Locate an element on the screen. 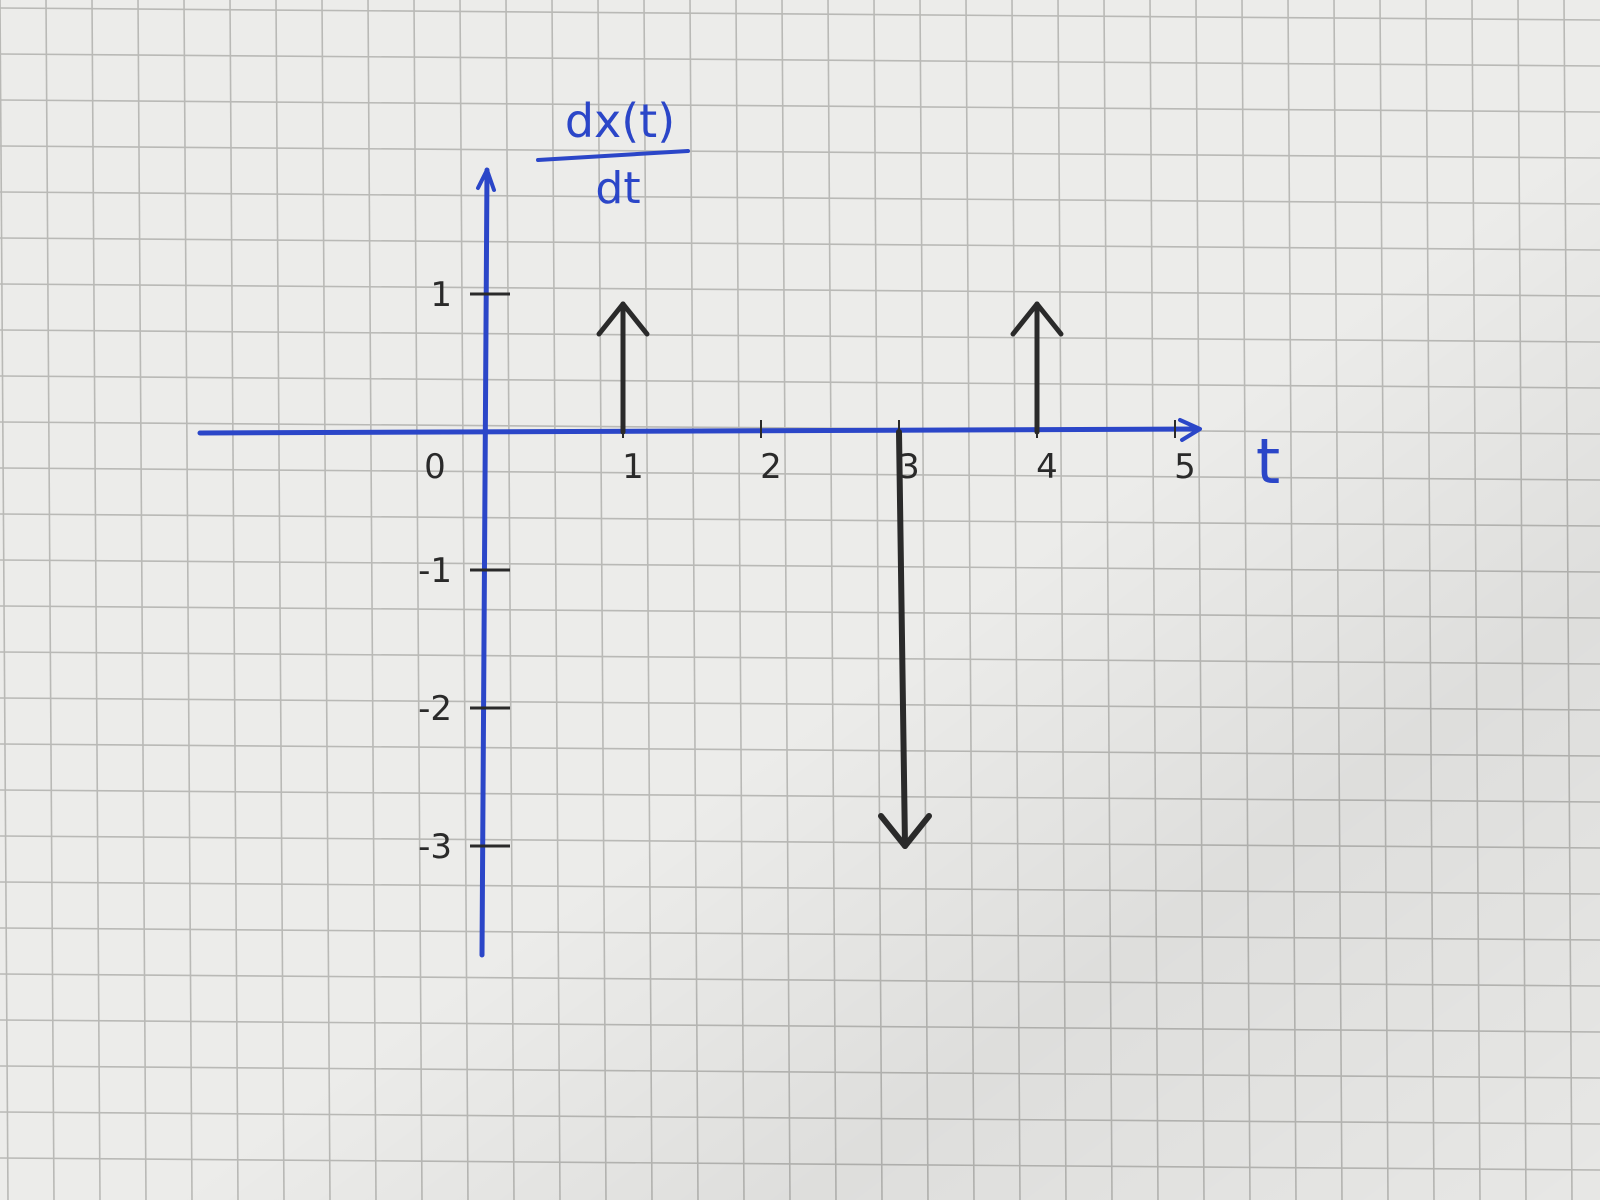  y-axis-label-denominator: dt is located at coordinates (617, 188).